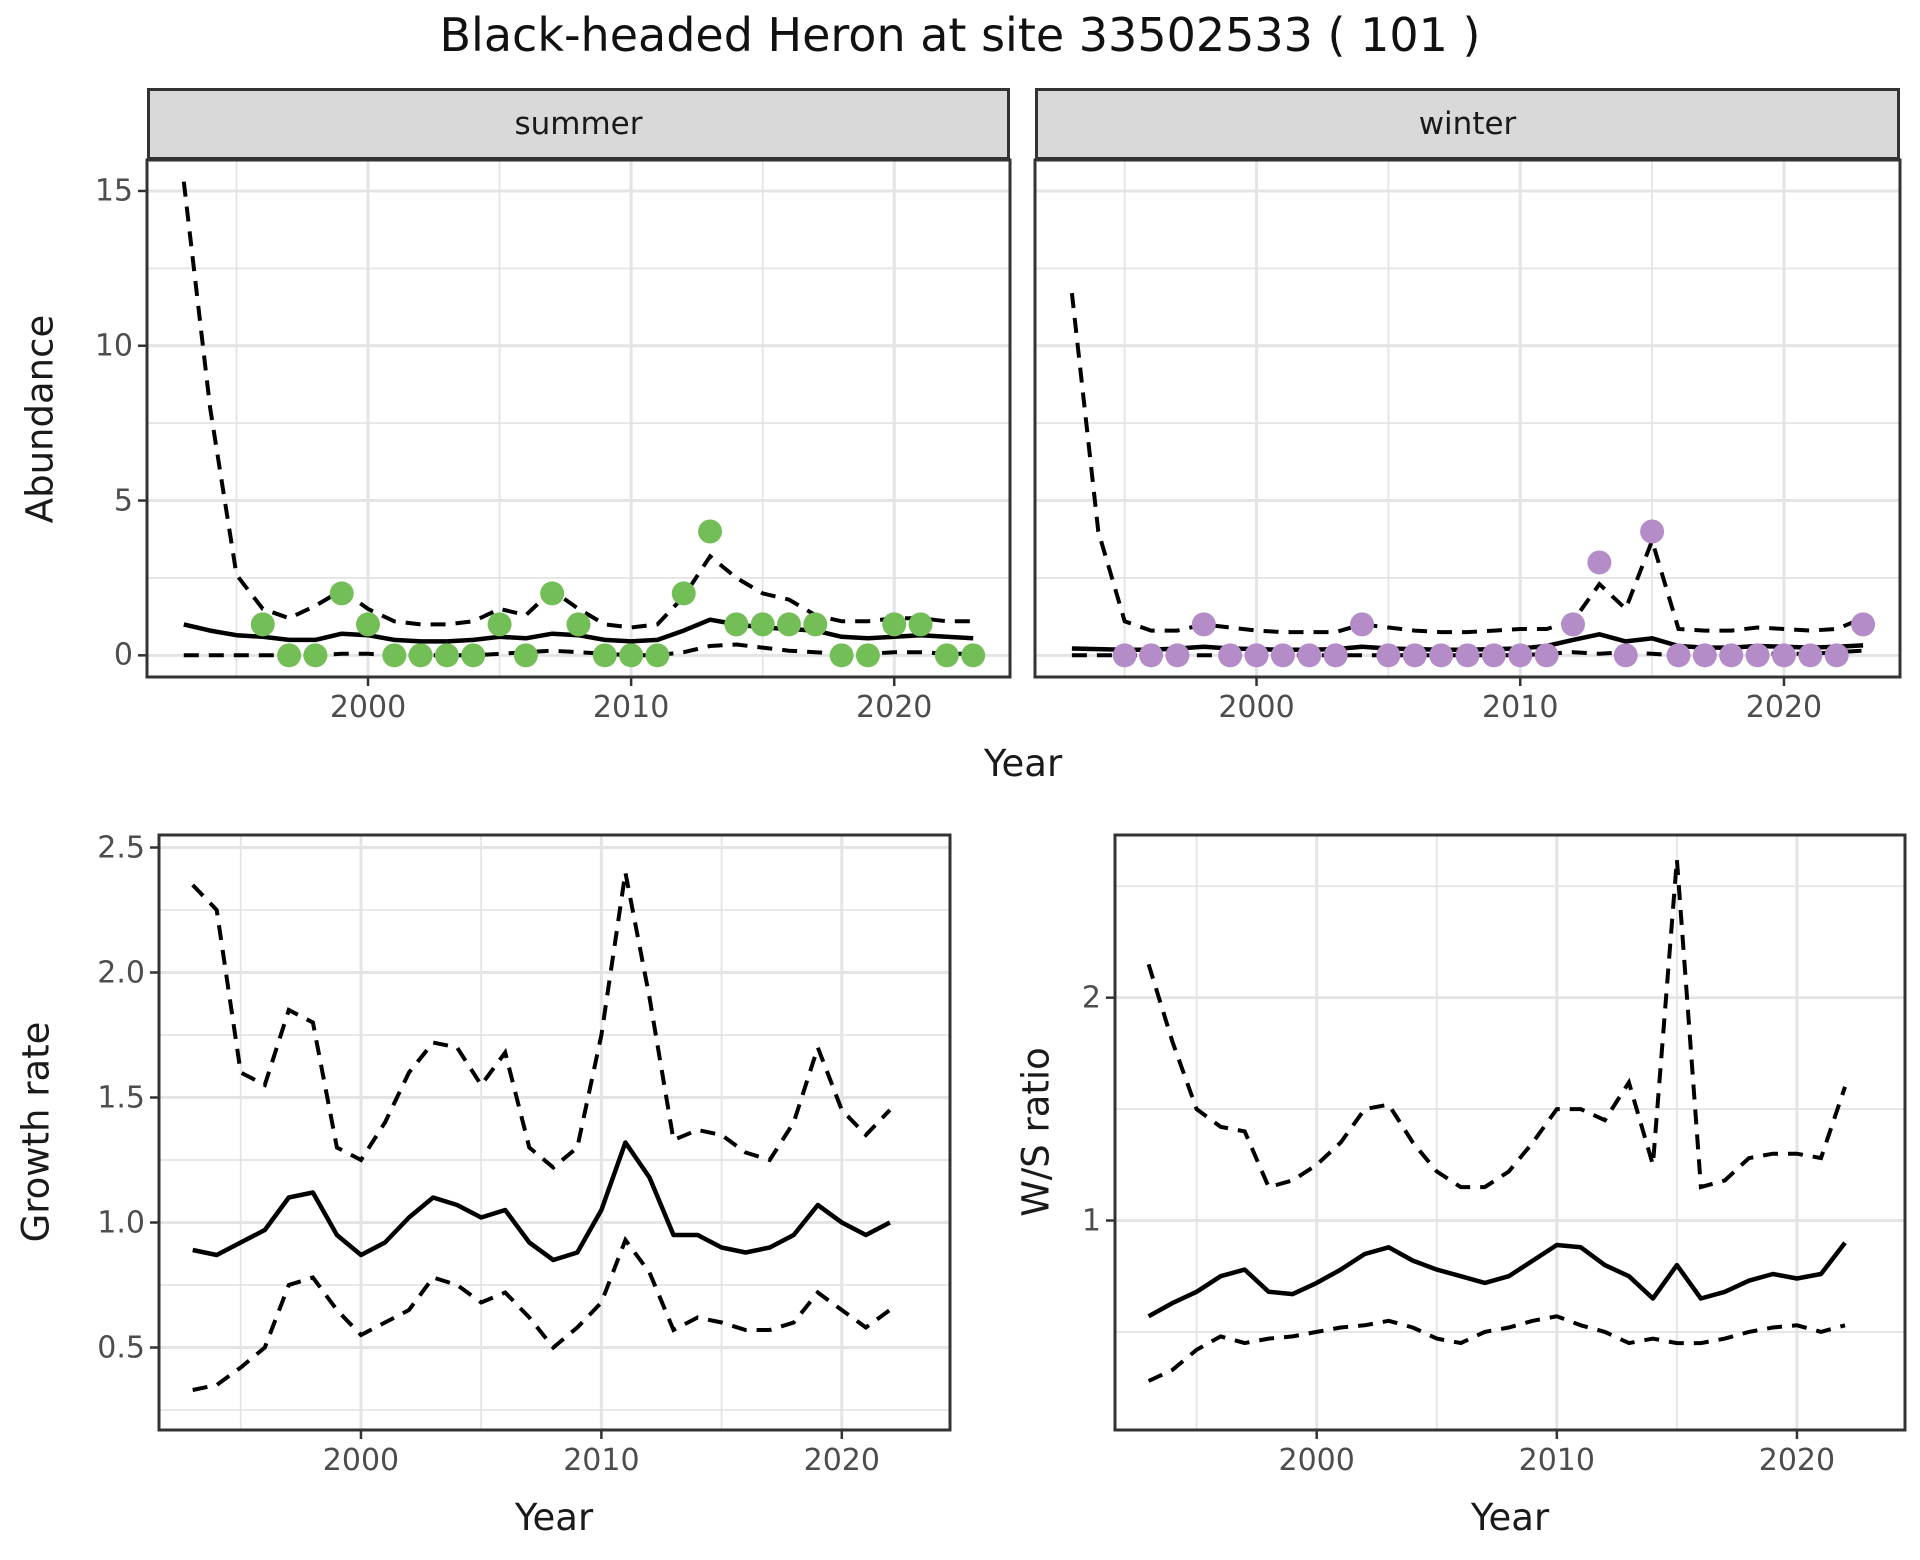 This screenshot has width=1920, height=1560. I want to click on y-tick-label: 0, so click(123, 655).